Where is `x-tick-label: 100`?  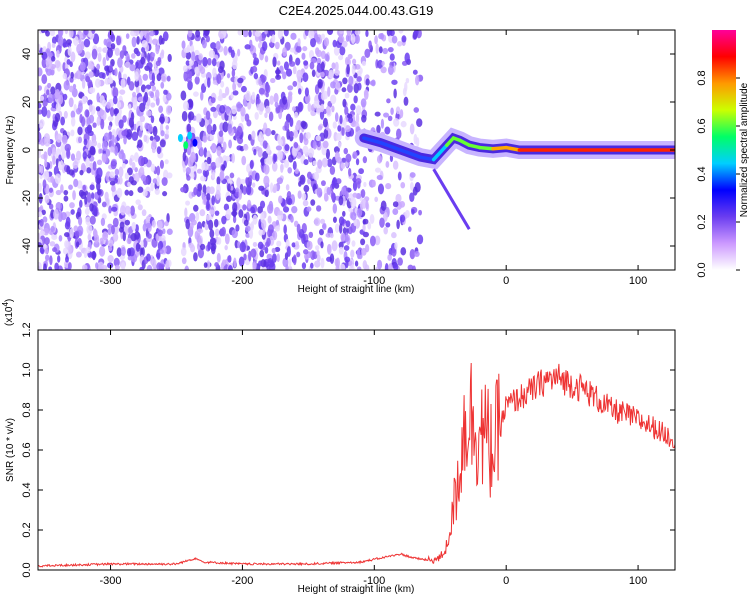 x-tick-label: 100 is located at coordinates (638, 581).